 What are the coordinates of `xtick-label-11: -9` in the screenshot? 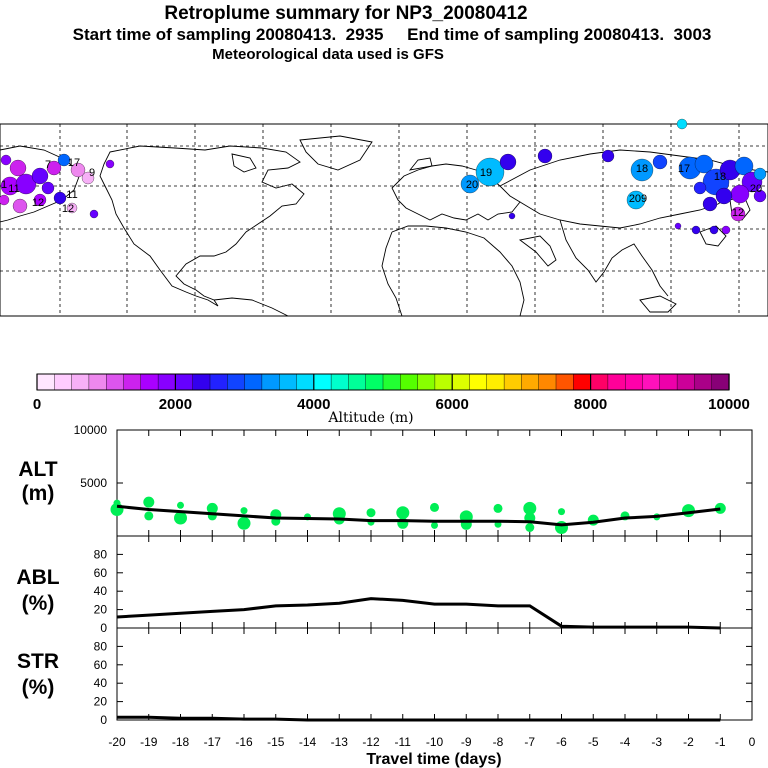 It's located at (466, 742).